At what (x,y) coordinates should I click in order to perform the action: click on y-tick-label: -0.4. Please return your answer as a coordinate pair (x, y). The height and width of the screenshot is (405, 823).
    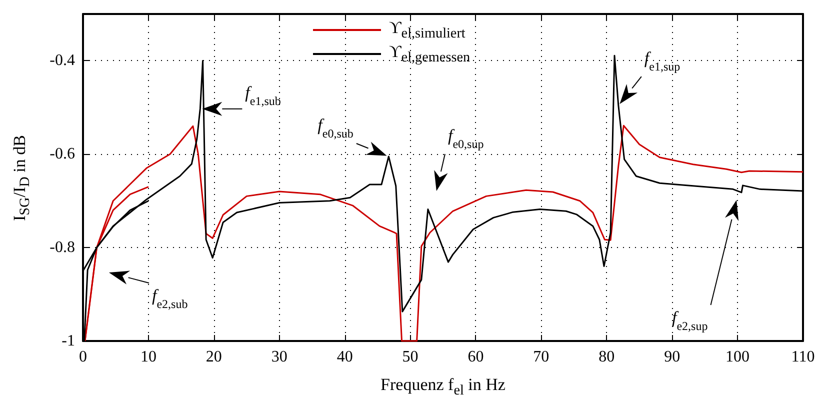
    Looking at the image, I should click on (62, 61).